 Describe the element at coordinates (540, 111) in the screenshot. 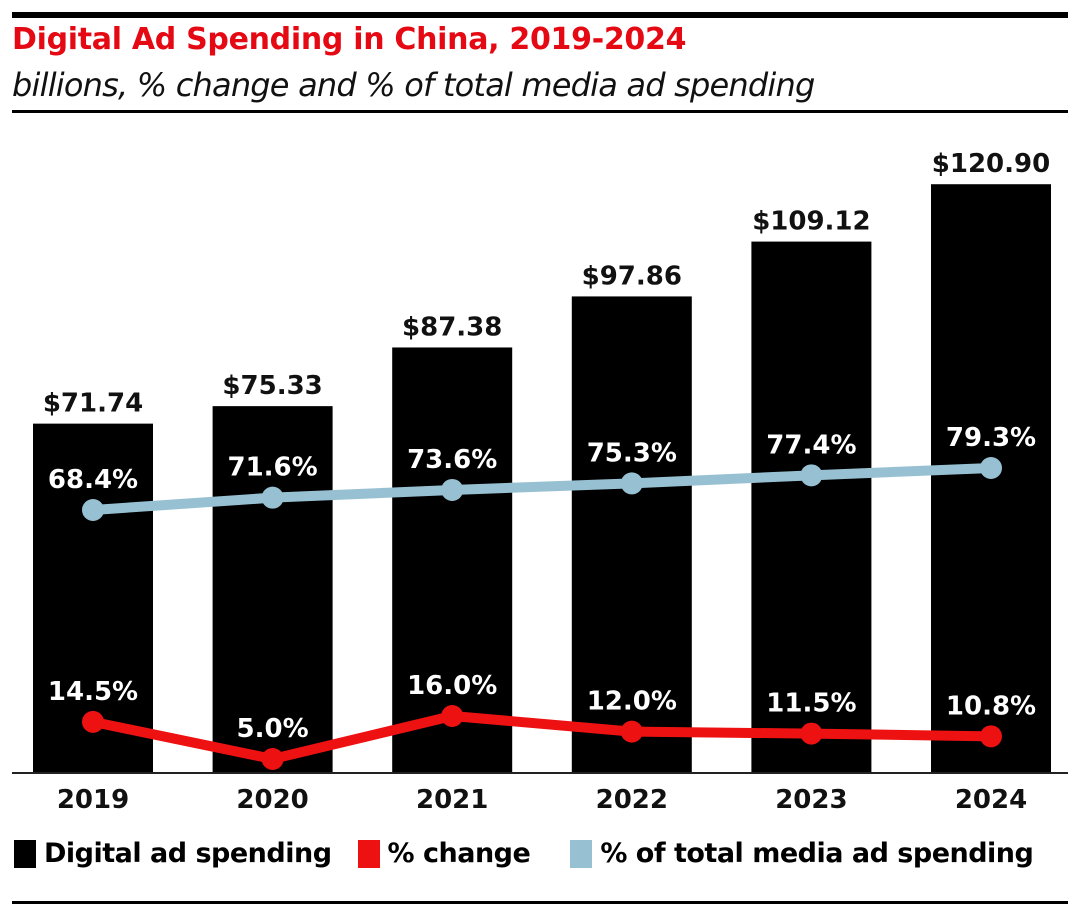

I see `subtitle-rule` at that location.